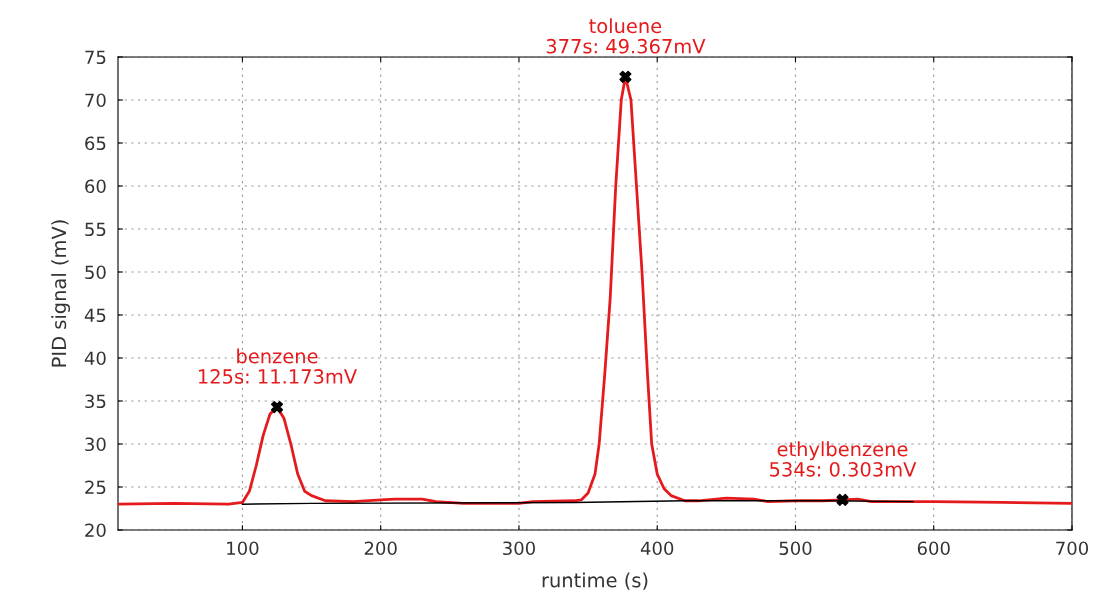 The image size is (1099, 612). Describe the element at coordinates (95, 143) in the screenshot. I see `y-tick-label: 65` at that location.